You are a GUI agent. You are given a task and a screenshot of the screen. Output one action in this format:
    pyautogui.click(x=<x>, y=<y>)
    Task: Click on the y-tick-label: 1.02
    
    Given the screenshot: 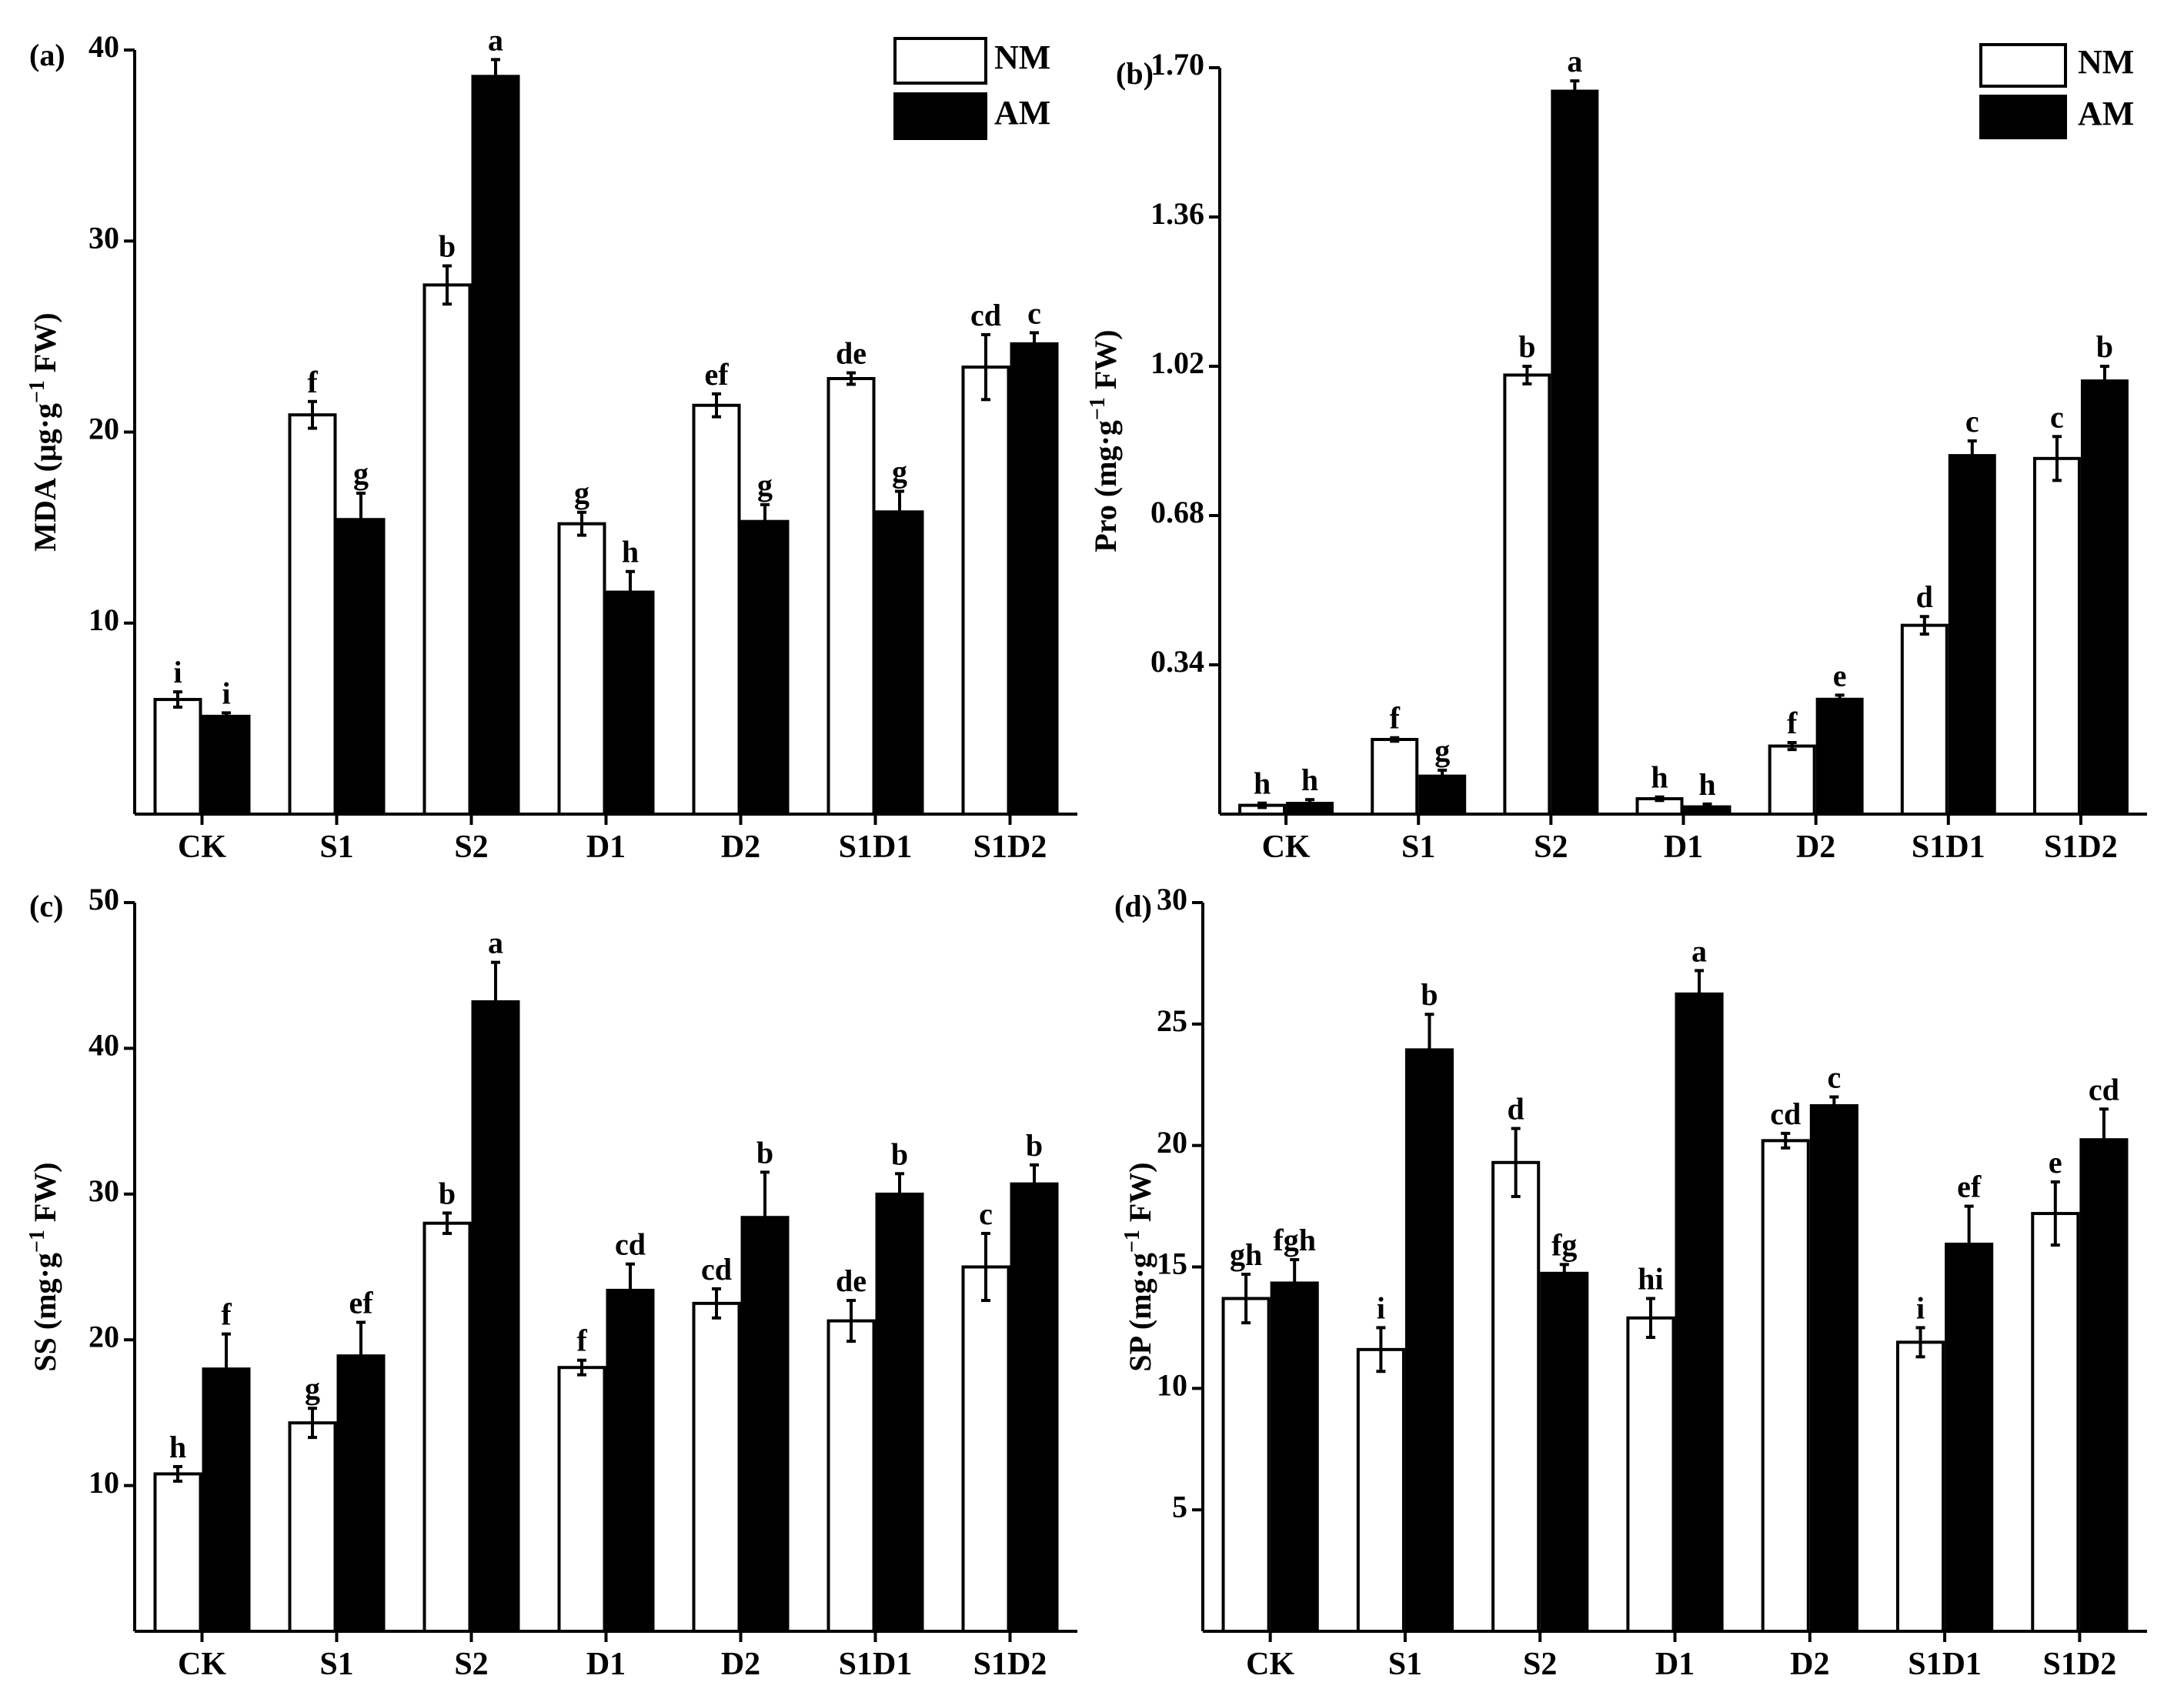 What is the action you would take?
    pyautogui.click(x=1177, y=362)
    